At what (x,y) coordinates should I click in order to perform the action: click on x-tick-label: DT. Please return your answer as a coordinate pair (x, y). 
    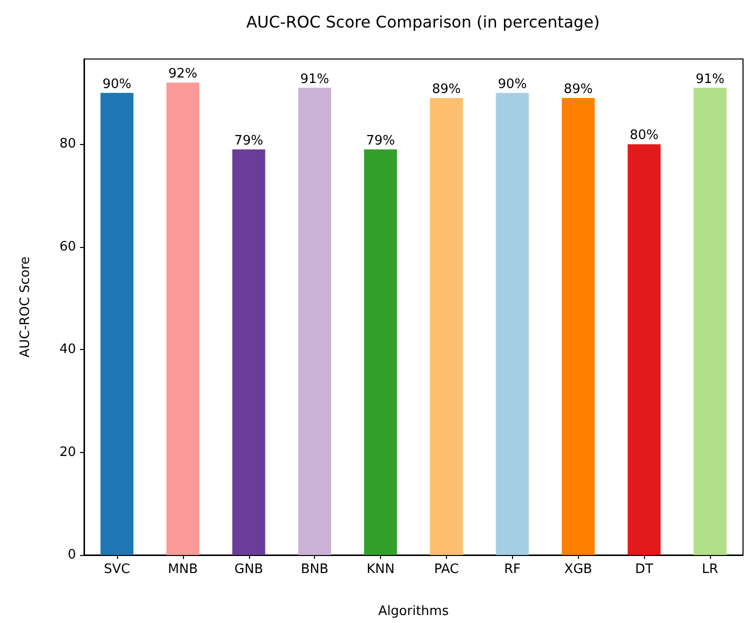
    Looking at the image, I should click on (644, 569).